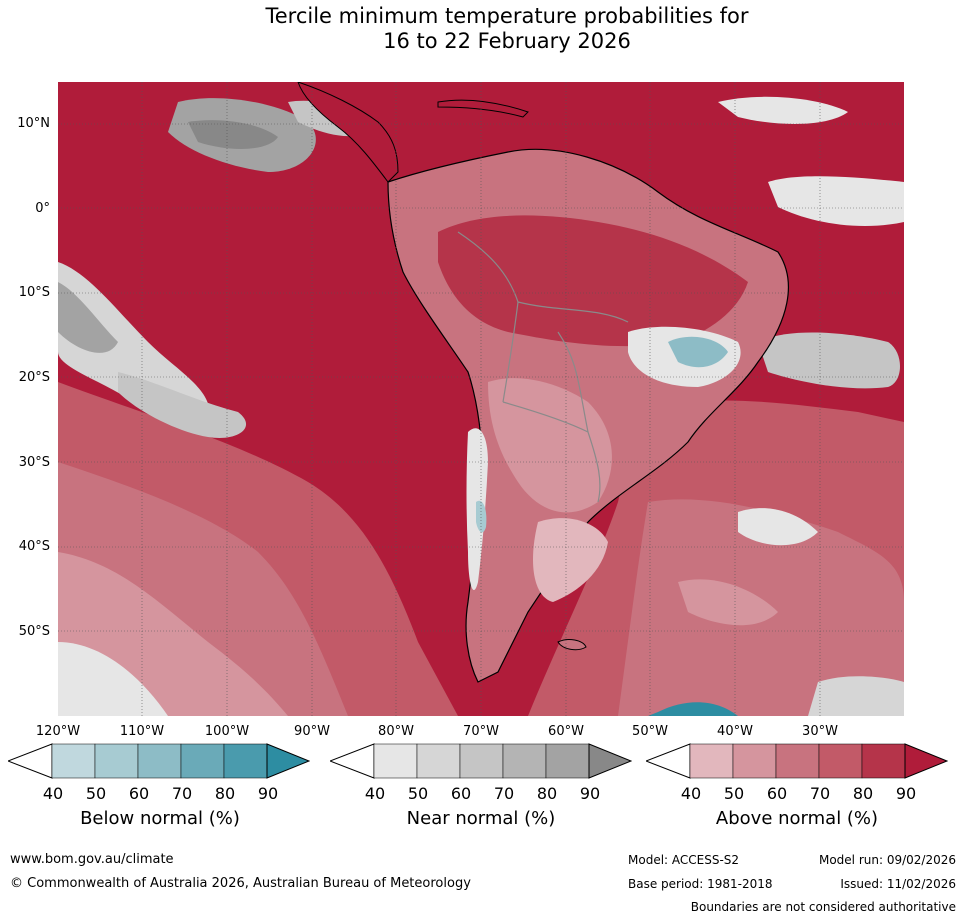  Describe the element at coordinates (650, 731) in the screenshot. I see `lon-label-50w: 50°W` at that location.